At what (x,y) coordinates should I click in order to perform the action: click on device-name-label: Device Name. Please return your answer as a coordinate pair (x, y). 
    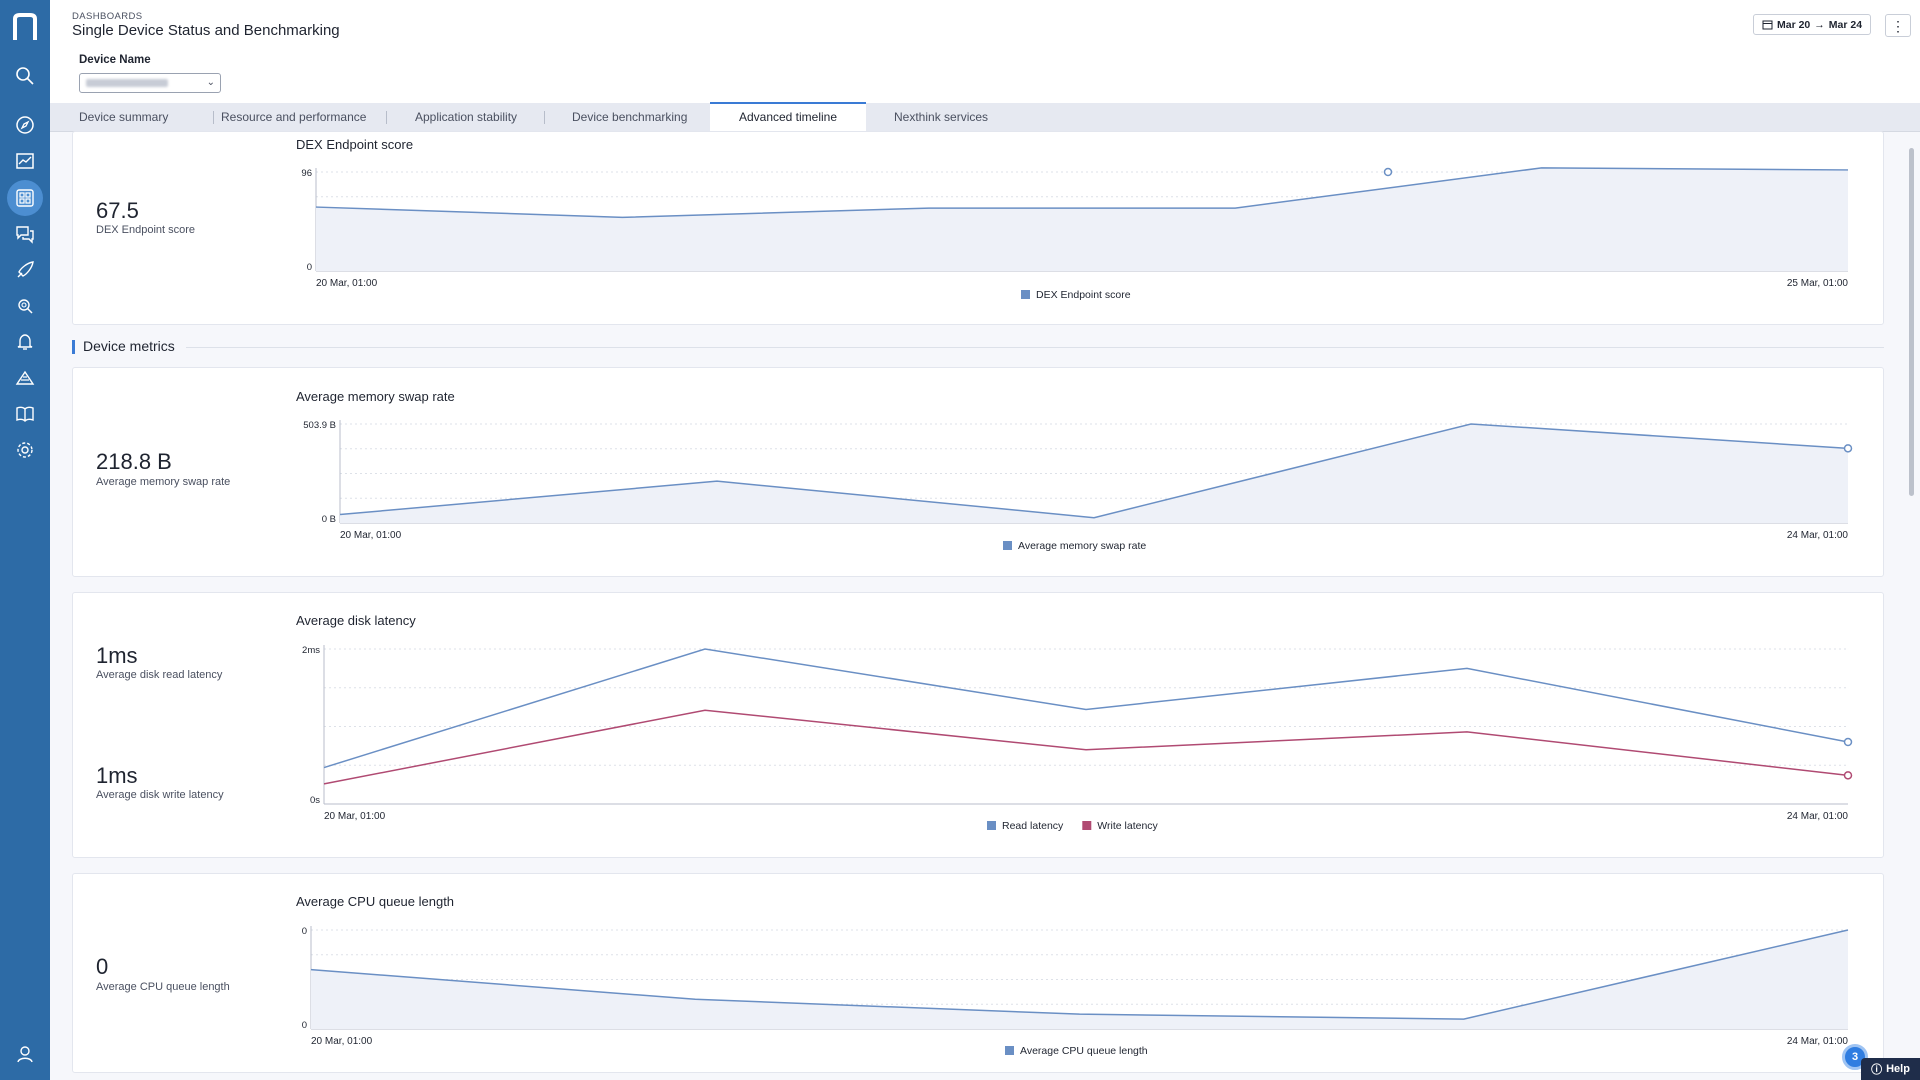
    Looking at the image, I should click on (115, 60).